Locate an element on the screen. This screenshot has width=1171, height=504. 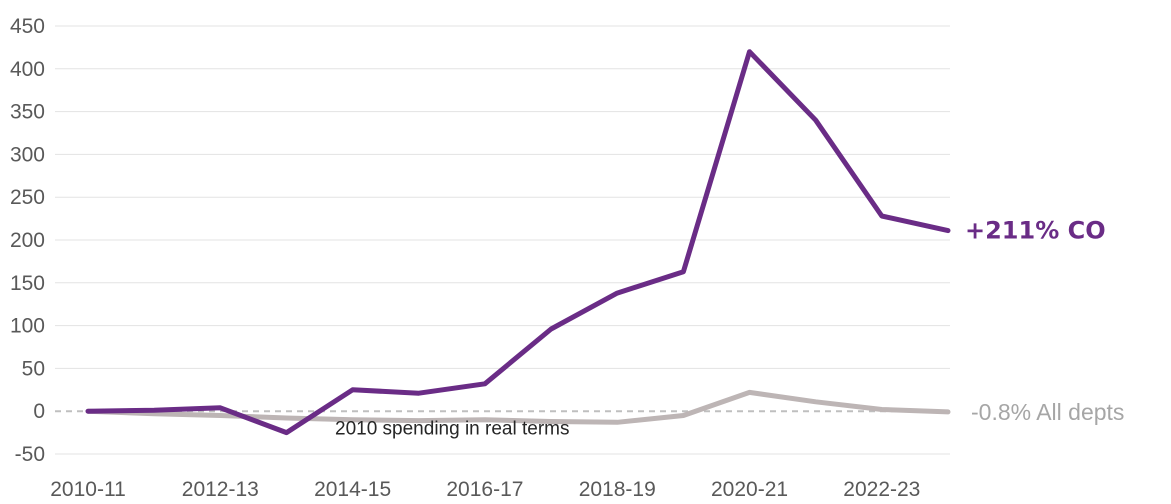
end-label-co: +211% CO is located at coordinates (1035, 231).